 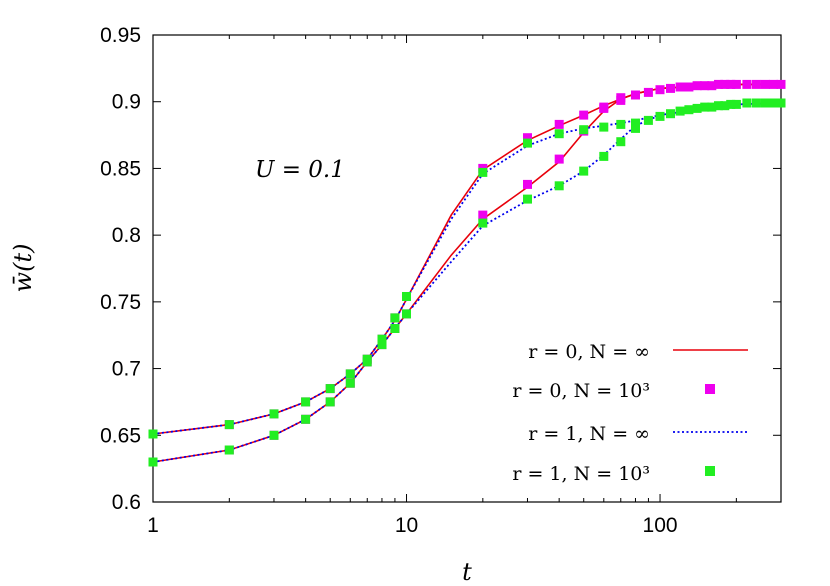 I want to click on legend-swatch-r1-n1000, so click(x=710, y=471).